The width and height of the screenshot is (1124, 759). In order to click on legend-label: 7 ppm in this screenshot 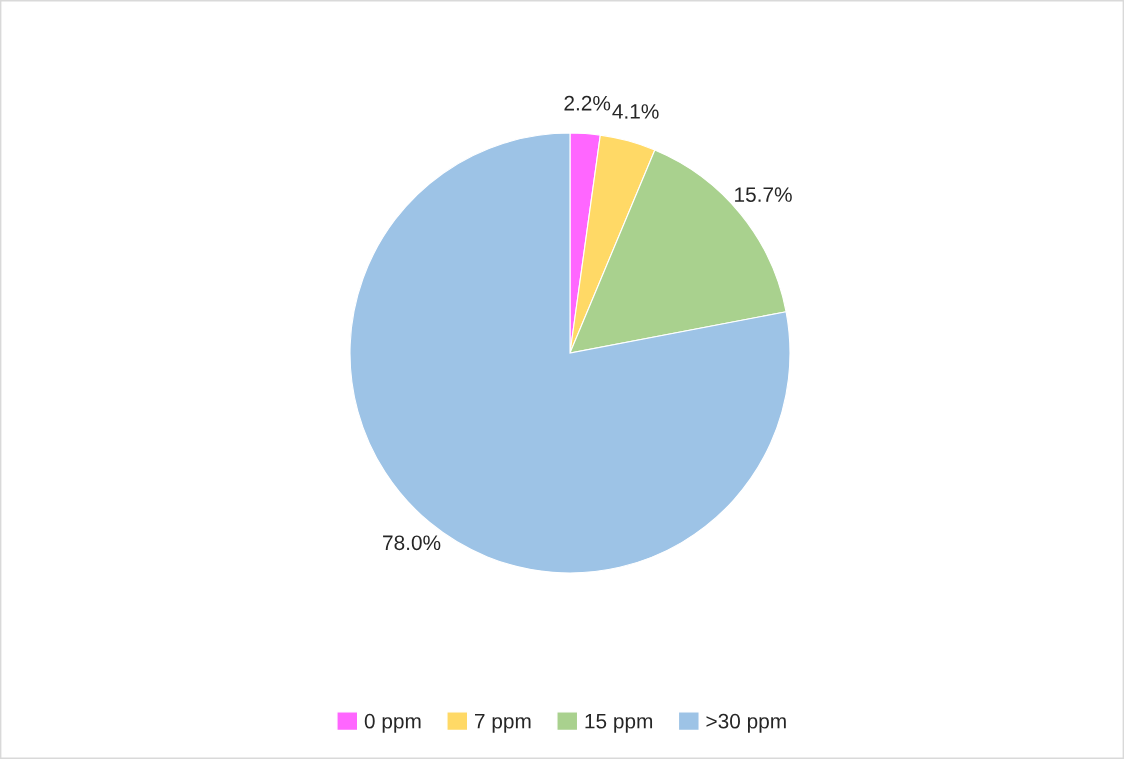, I will do `click(503, 723)`.